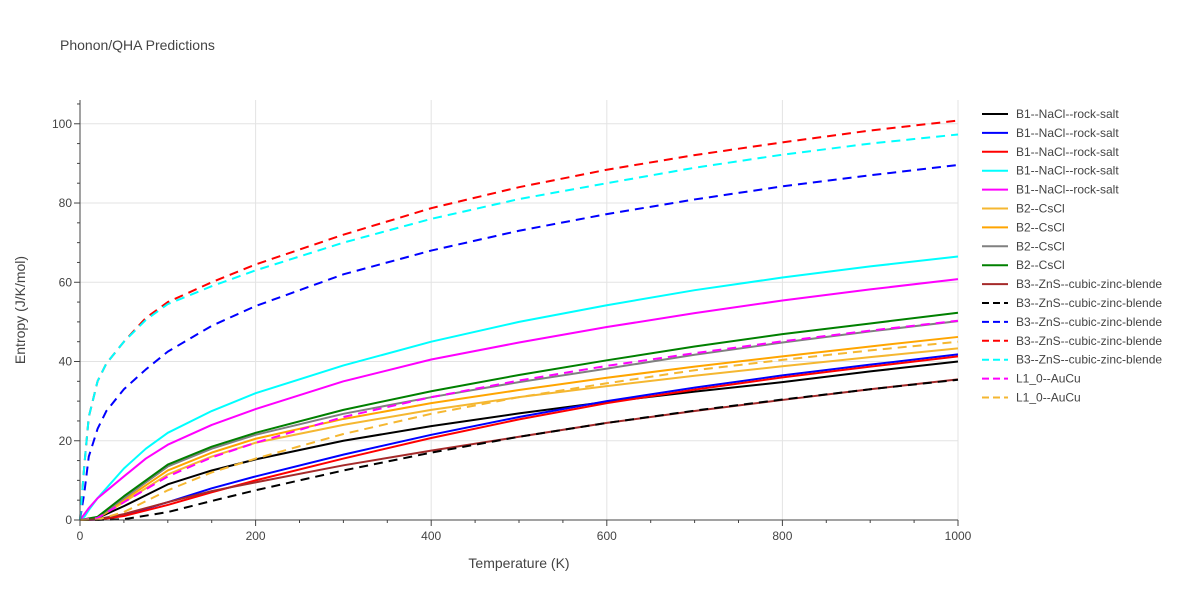 The image size is (1200, 600). Describe the element at coordinates (431, 536) in the screenshot. I see `x-tick-label: 400` at that location.